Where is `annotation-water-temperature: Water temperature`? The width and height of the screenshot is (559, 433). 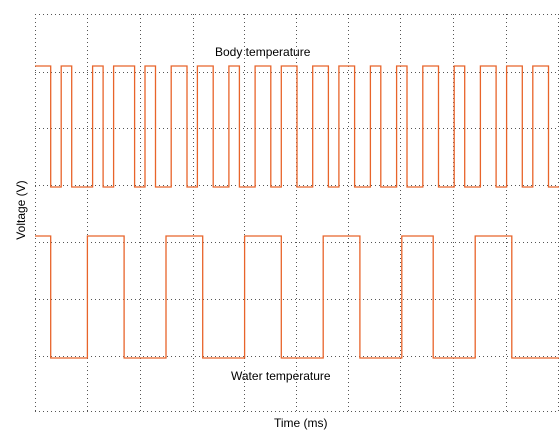 annotation-water-temperature: Water temperature is located at coordinates (281, 376).